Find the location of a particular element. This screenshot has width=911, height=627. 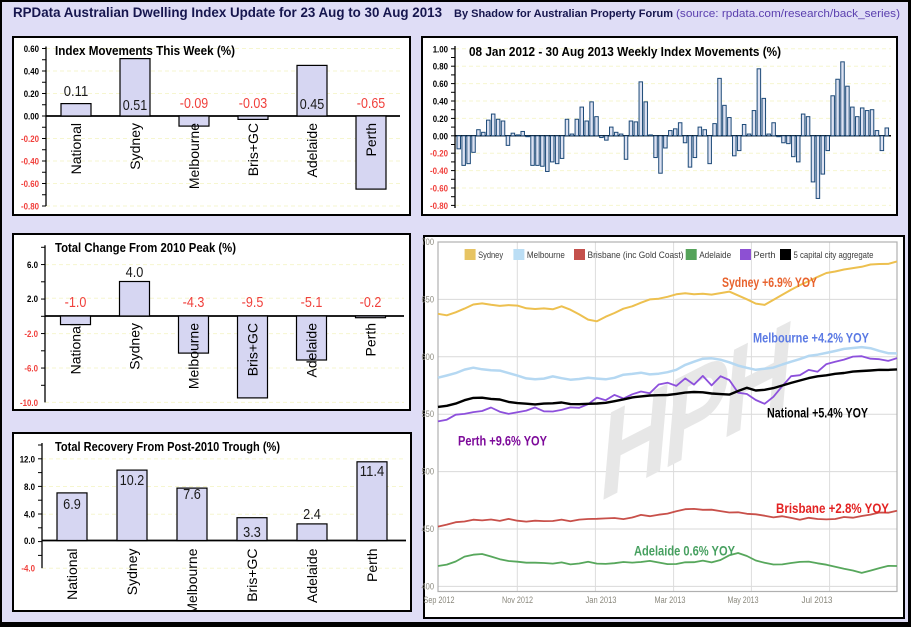

svg-text: Perth +9.6% YOY is located at coordinates (502, 441).